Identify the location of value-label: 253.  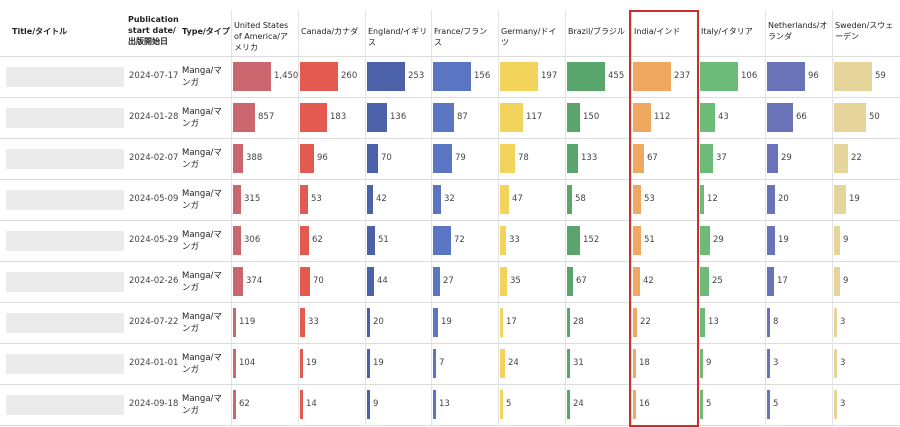
(416, 76).